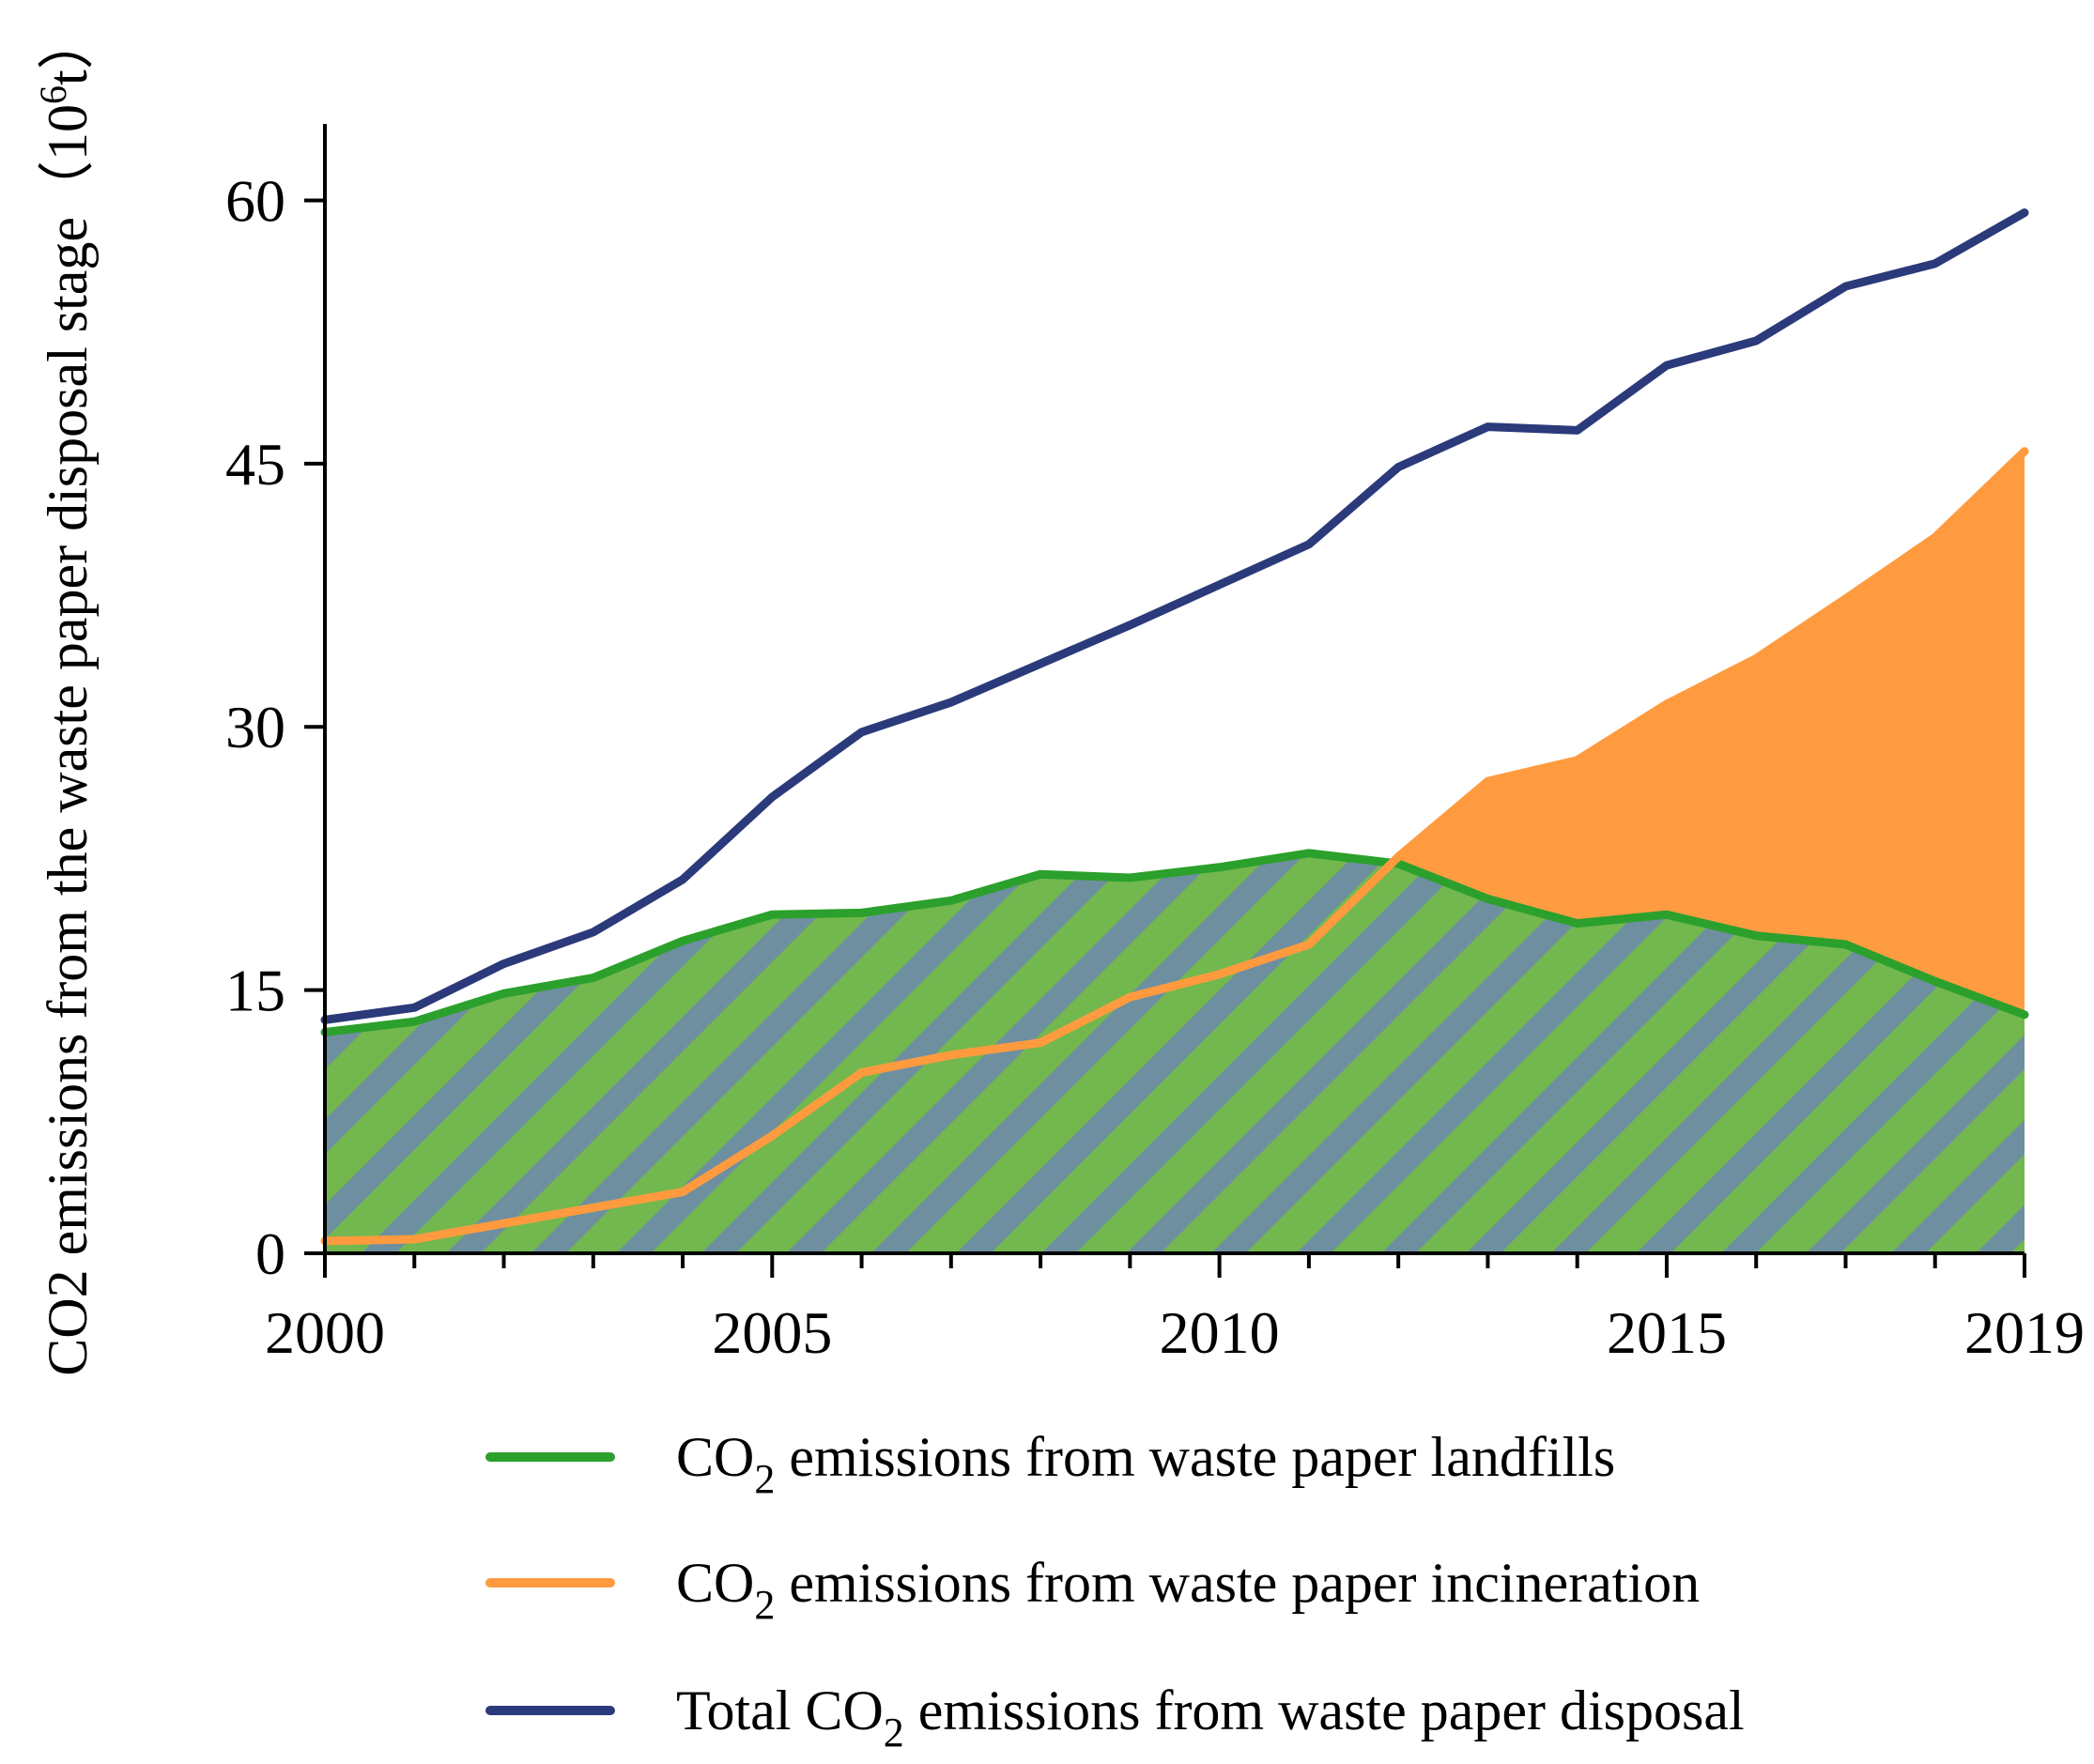 Image resolution: width=2094 pixels, height=1764 pixels. What do you see at coordinates (270, 1254) in the screenshot?
I see `y-tick-label: 0` at bounding box center [270, 1254].